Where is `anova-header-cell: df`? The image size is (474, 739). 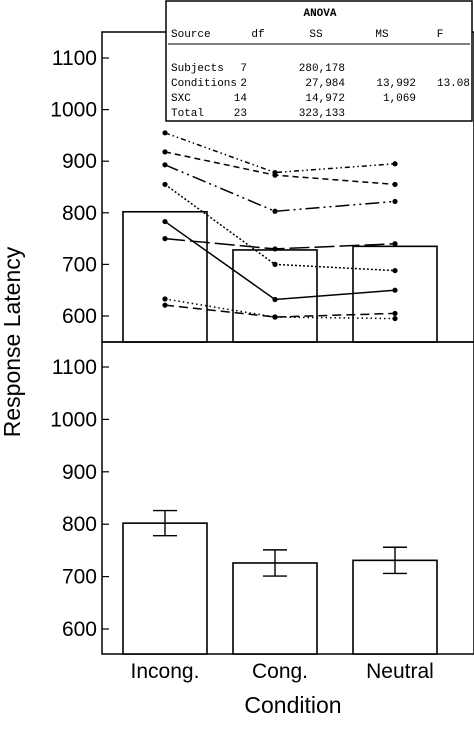
anova-header-cell: df is located at coordinates (257, 35).